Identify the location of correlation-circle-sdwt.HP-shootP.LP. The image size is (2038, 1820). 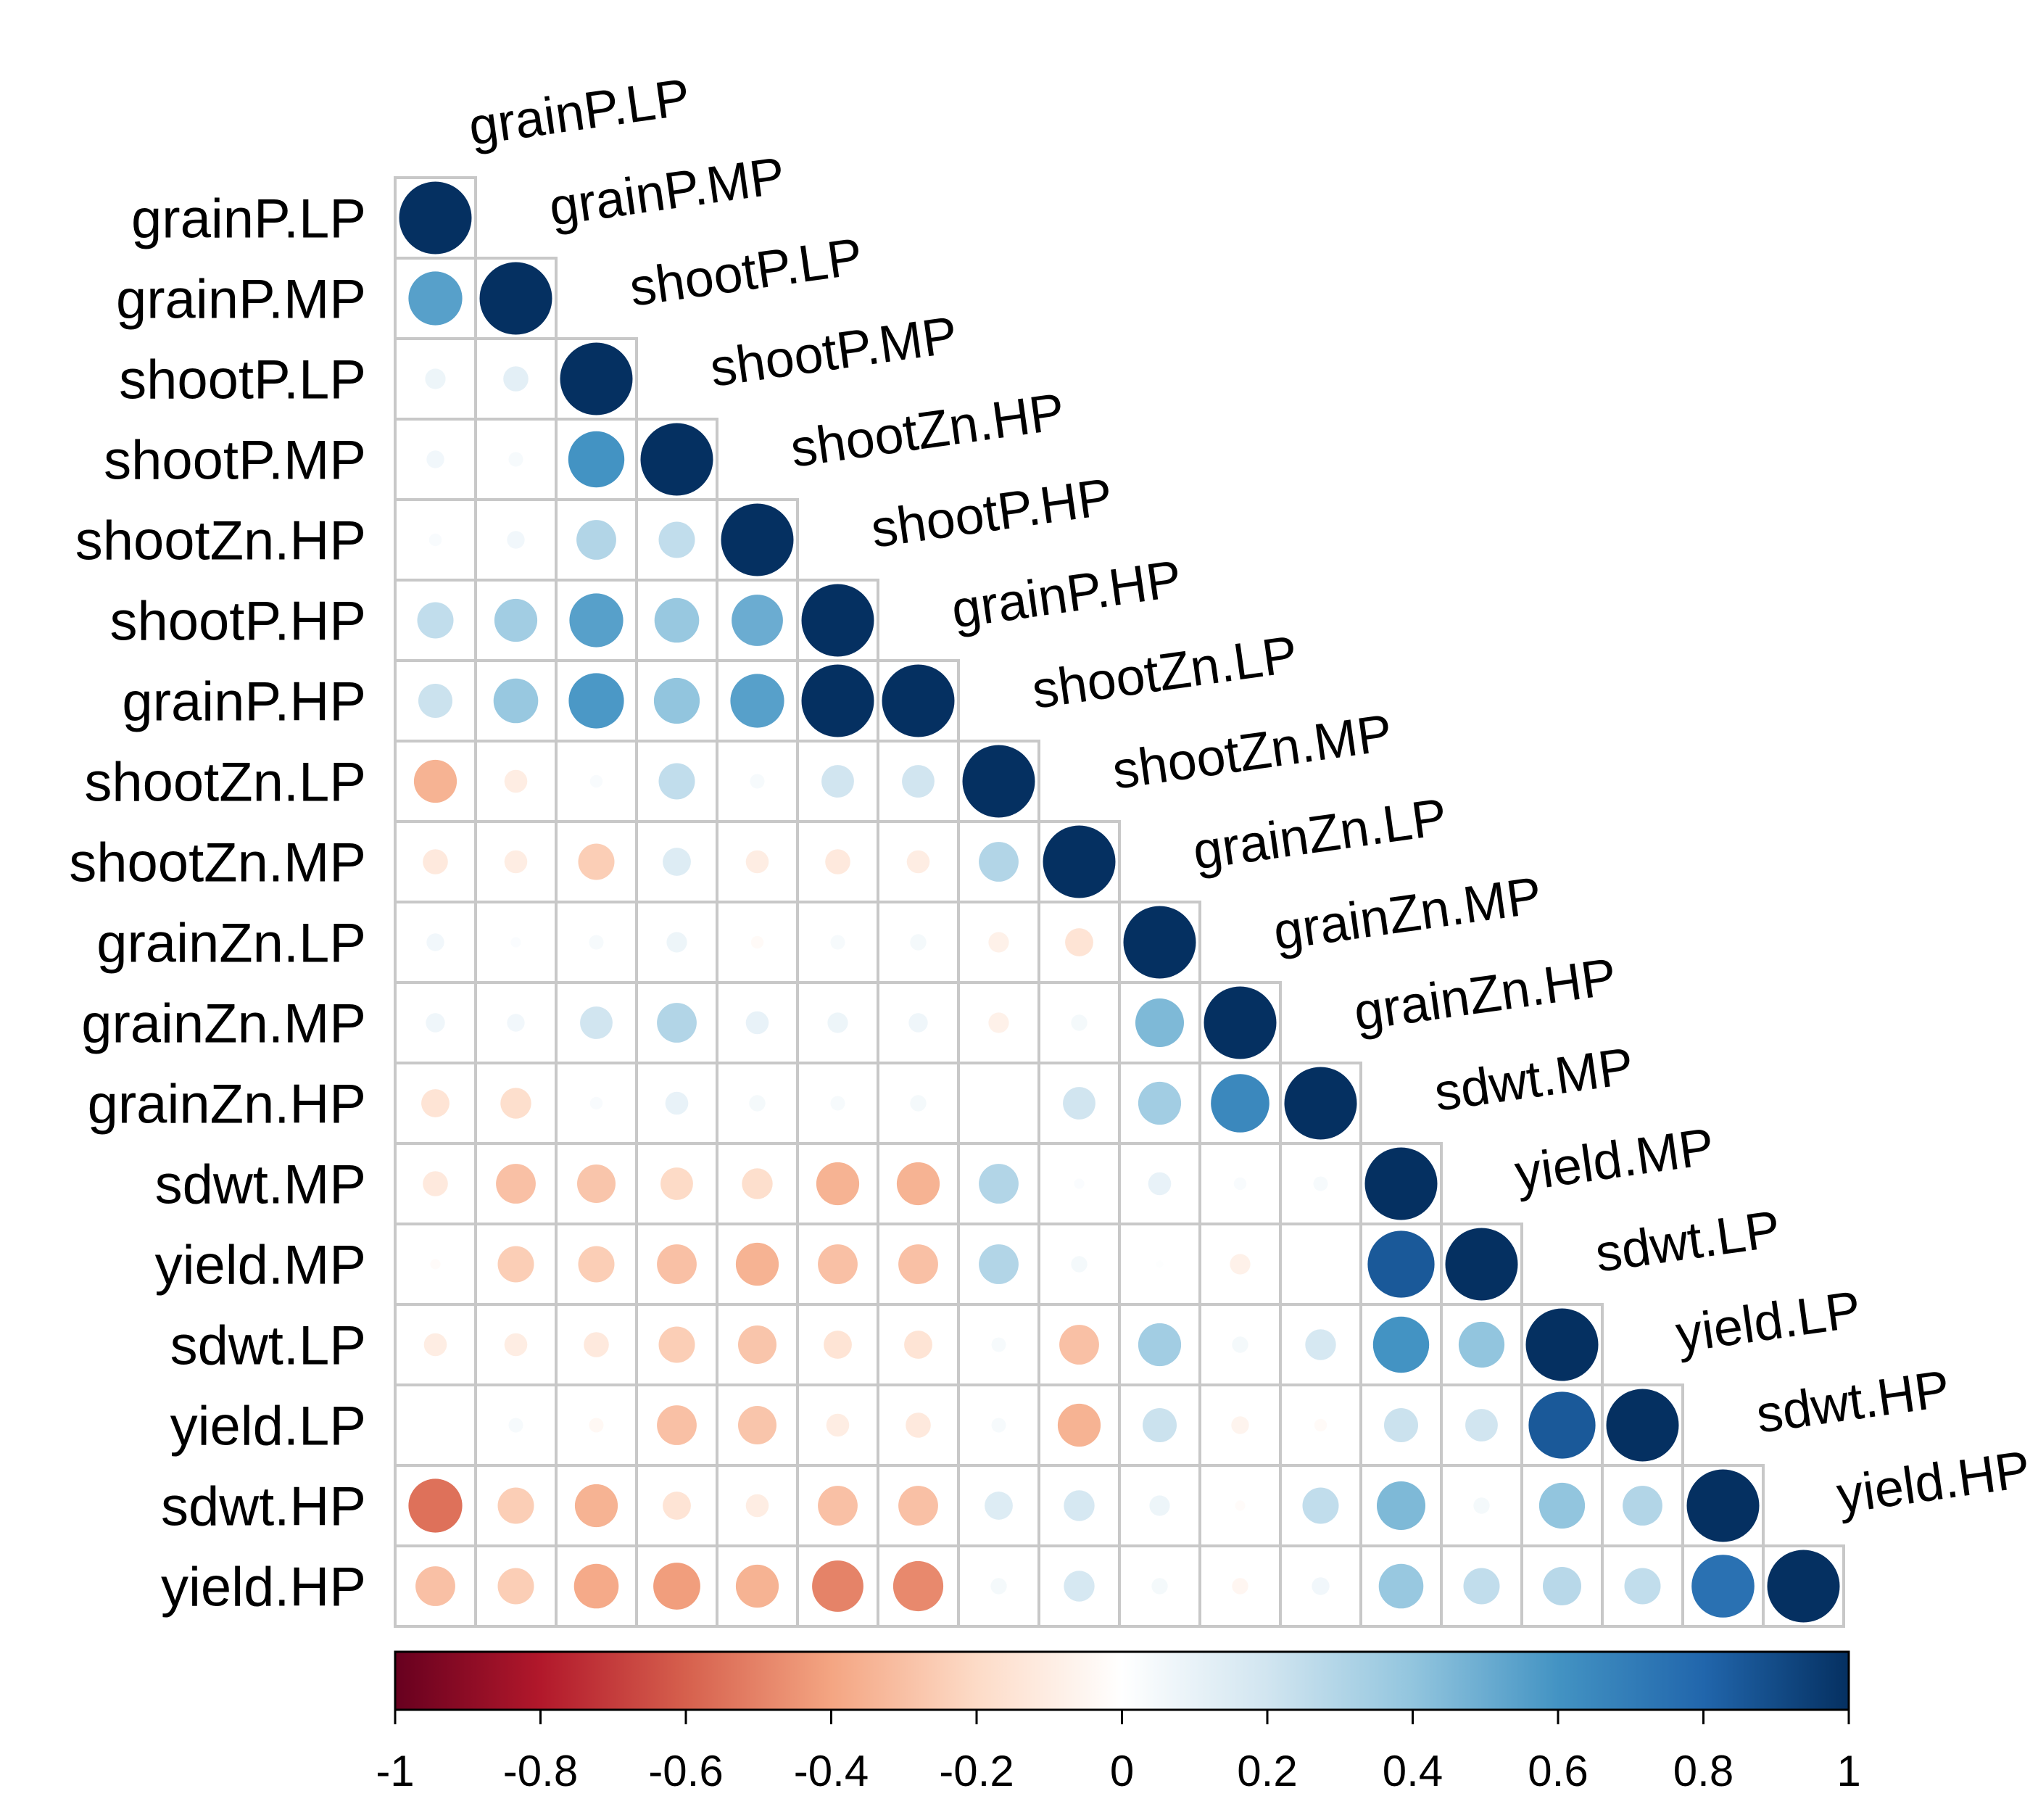
(596, 1506).